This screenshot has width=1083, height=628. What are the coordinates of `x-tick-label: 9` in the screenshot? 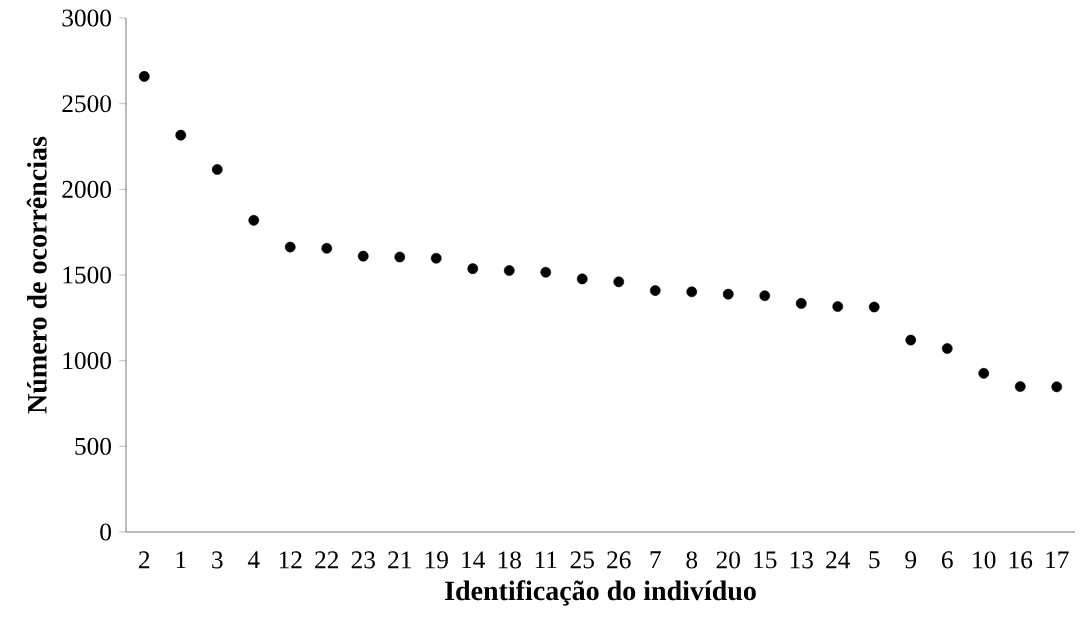 It's located at (911, 560).